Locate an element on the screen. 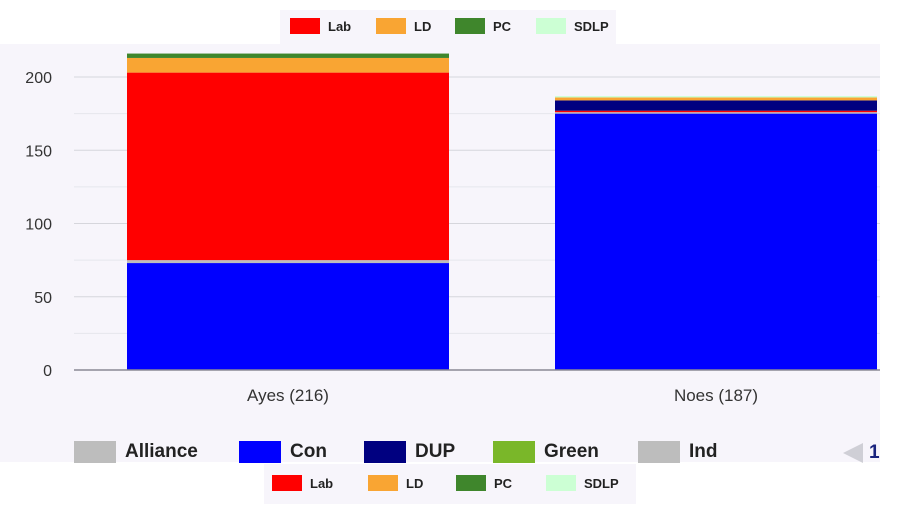 The image size is (905, 518). legend-bottom-item-ld: LD is located at coordinates (395, 483).